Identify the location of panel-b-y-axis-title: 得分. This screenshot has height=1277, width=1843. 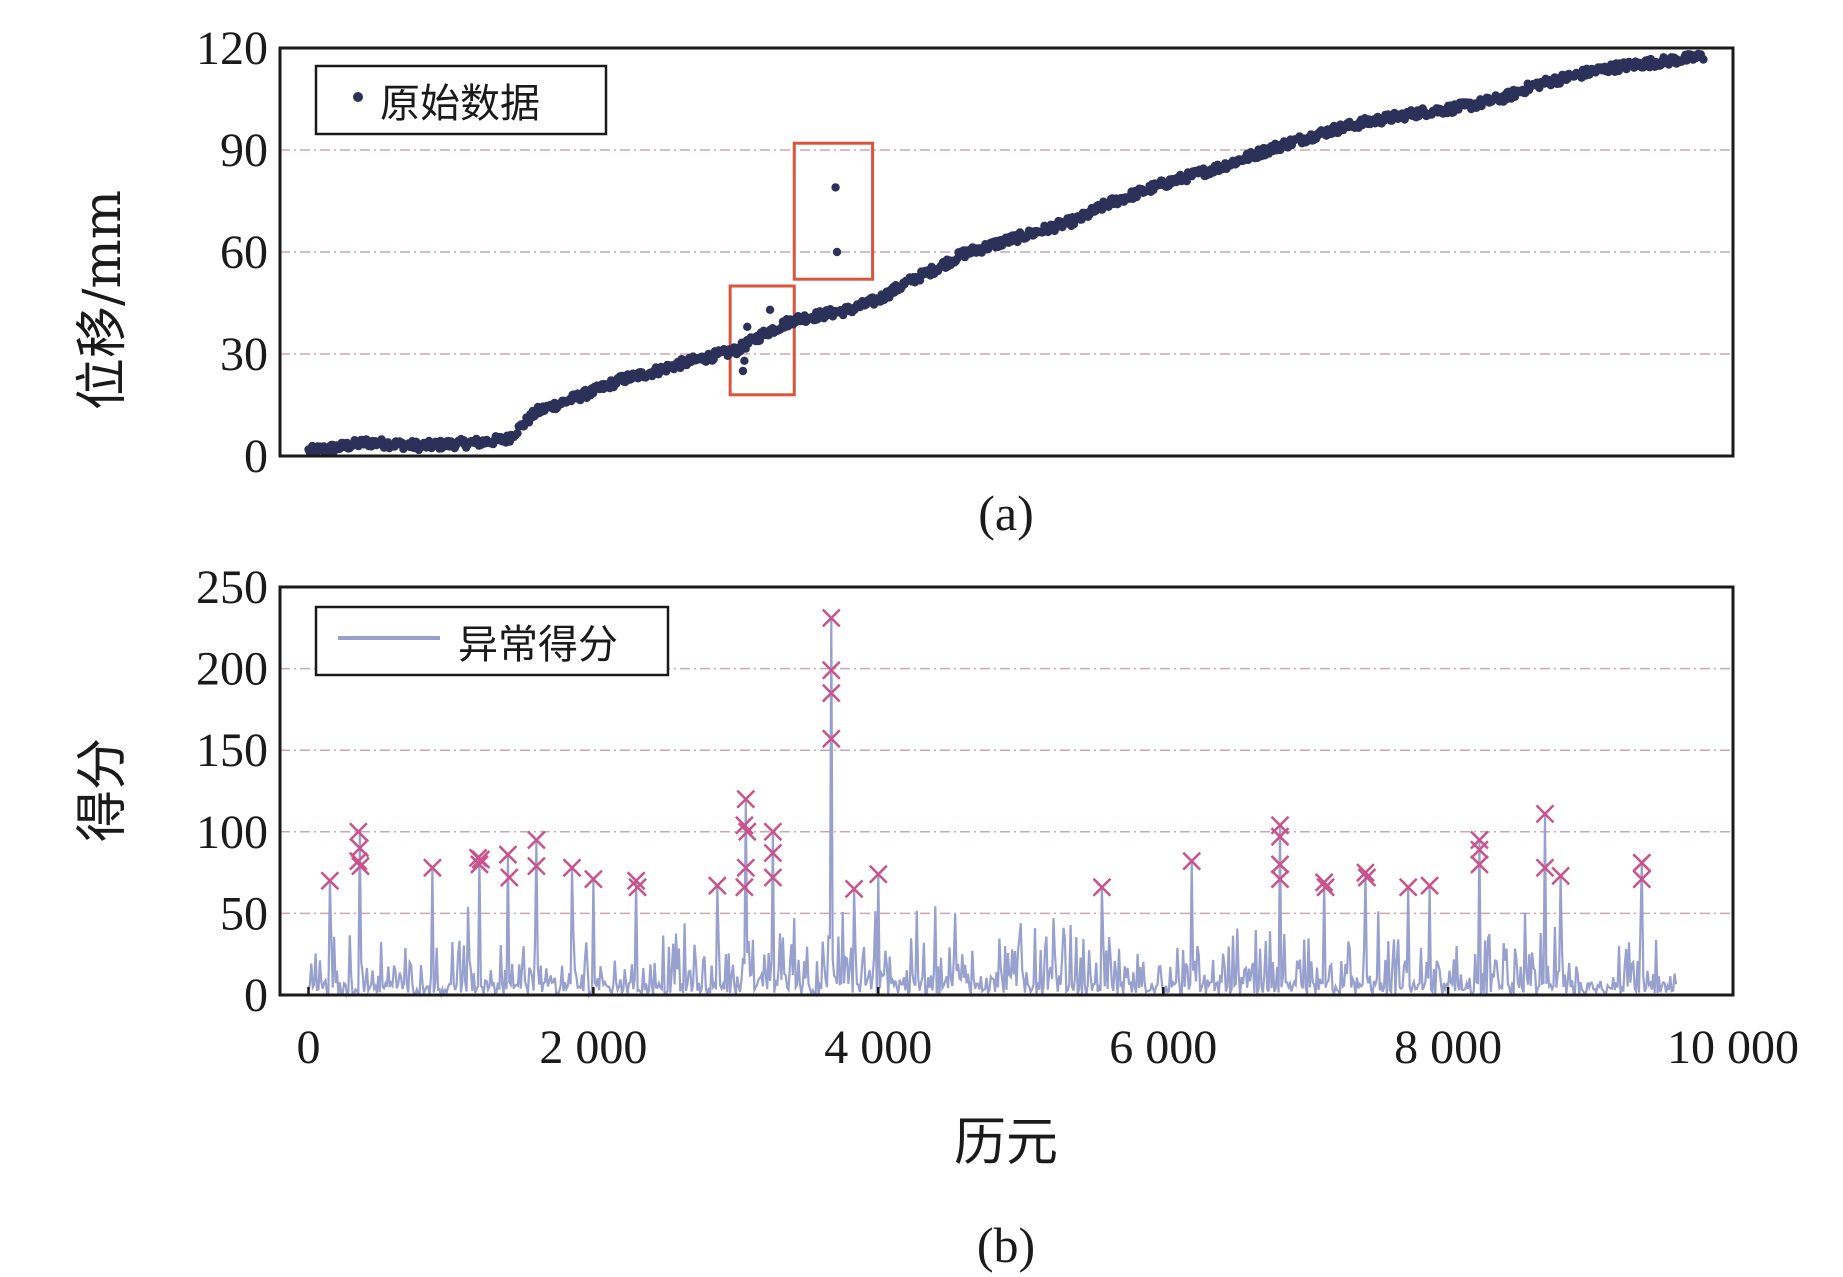
(103, 790).